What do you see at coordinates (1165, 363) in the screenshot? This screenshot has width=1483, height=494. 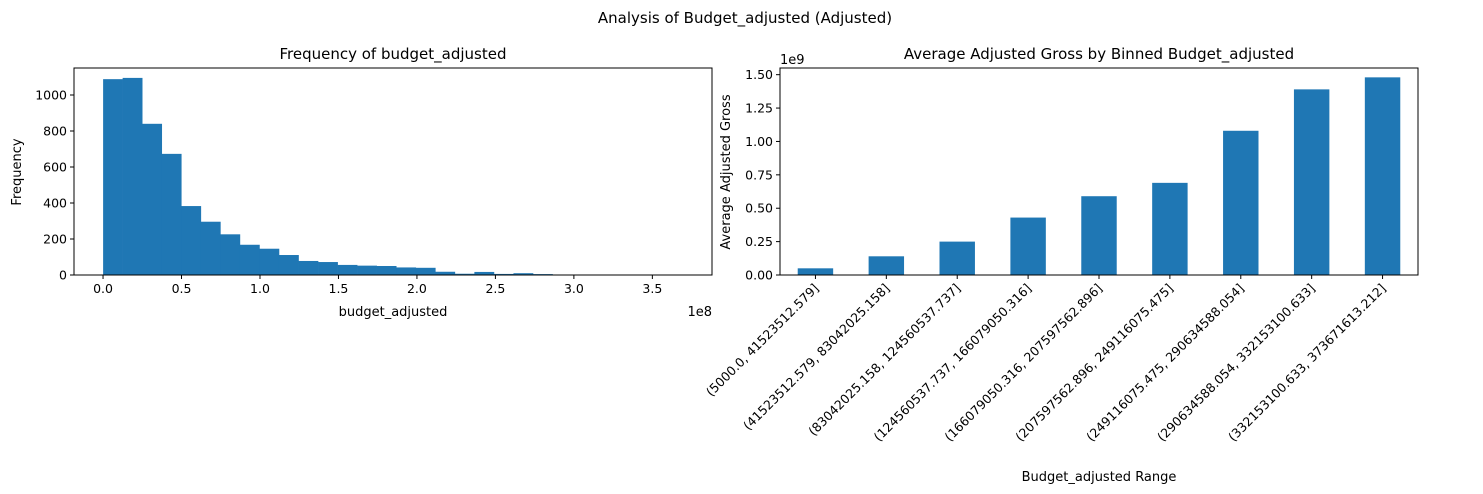 I see `gross-x-tick-label: (249116075.475, 290634588.054]` at bounding box center [1165, 363].